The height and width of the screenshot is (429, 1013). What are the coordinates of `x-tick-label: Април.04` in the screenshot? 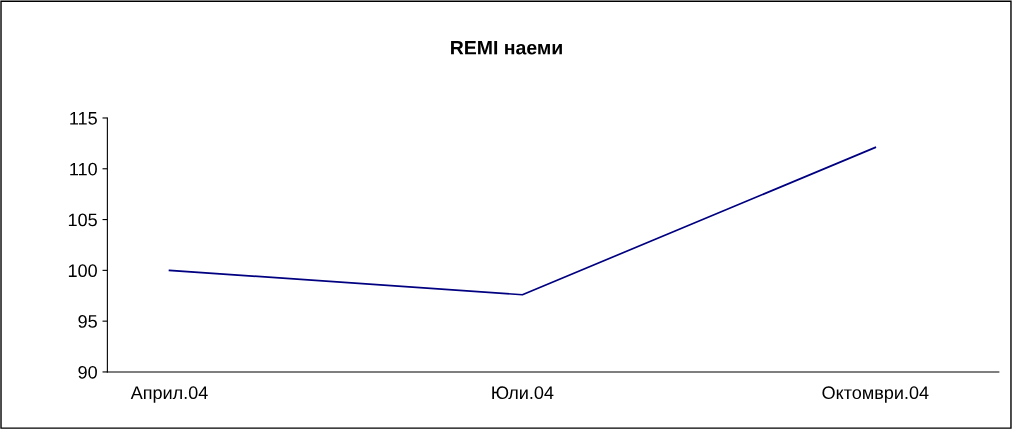 It's located at (169, 394).